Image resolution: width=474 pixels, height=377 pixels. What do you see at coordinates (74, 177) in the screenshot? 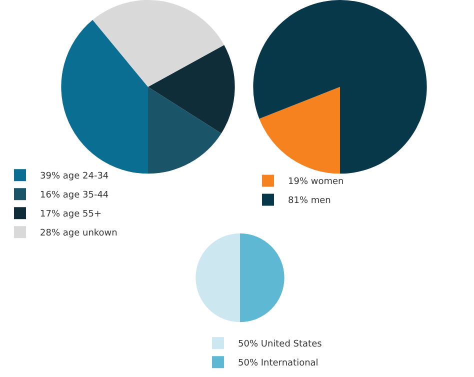
I see `legend-label: 39% age 24-34` at bounding box center [74, 177].